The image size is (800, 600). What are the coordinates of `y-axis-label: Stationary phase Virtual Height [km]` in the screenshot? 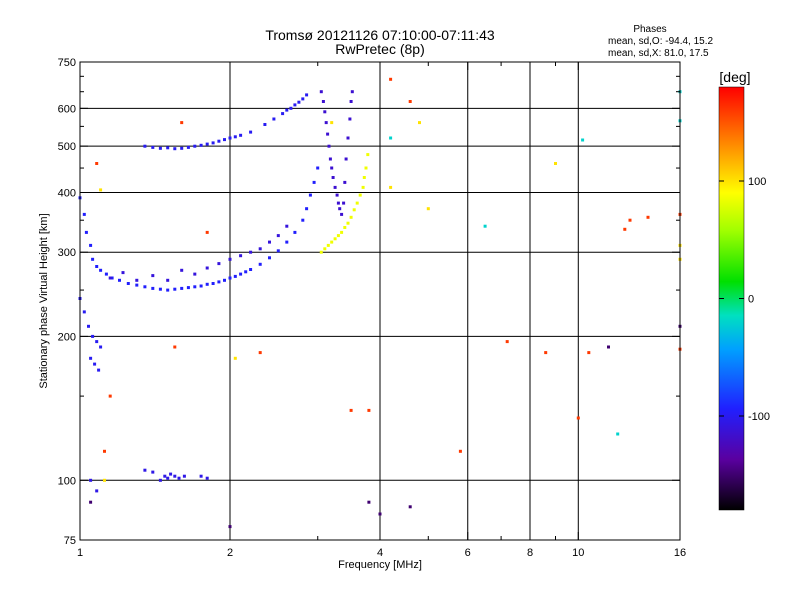 It's located at (44, 300).